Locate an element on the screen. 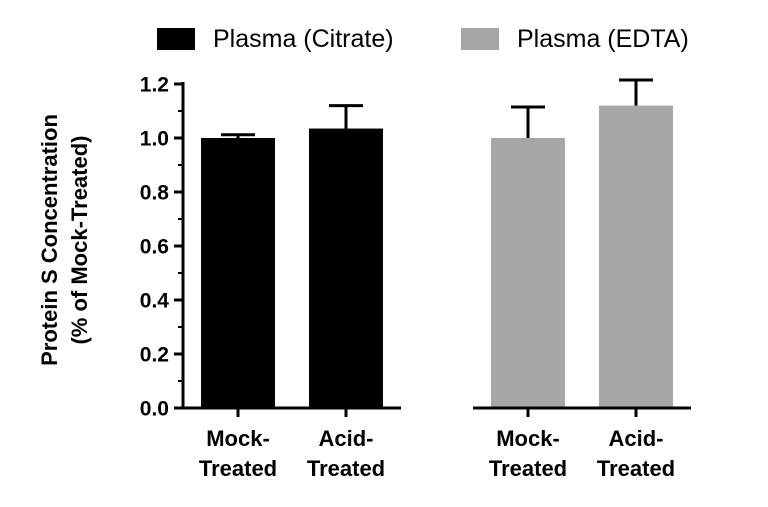 The width and height of the screenshot is (768, 507). legend-entry-citrate: Plasma (Citrate) is located at coordinates (275, 39).